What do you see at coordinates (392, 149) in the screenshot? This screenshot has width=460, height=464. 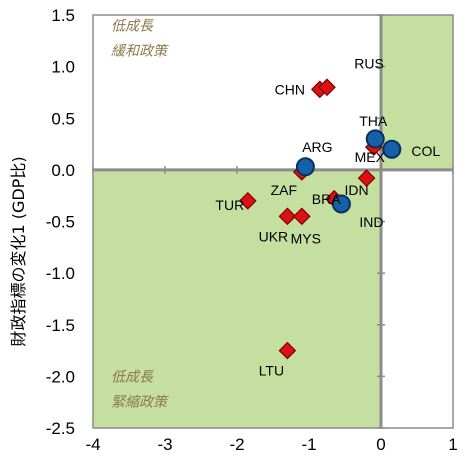 I see `point-circle-col` at bounding box center [392, 149].